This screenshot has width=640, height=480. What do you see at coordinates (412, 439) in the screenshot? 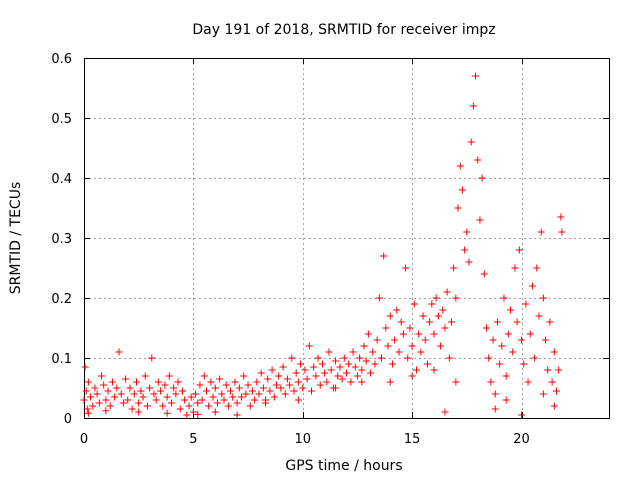
I see `x-tick-label: 15` at bounding box center [412, 439].